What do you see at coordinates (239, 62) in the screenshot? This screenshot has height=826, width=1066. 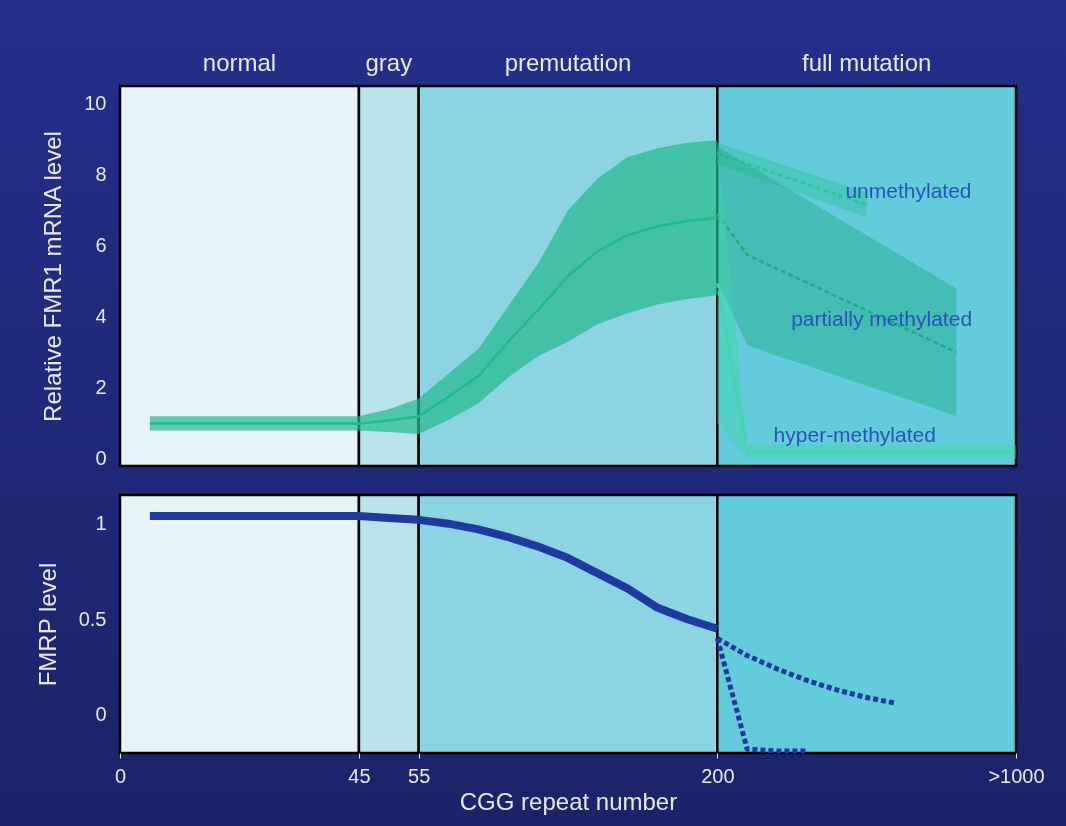 I see `band-label: normal` at bounding box center [239, 62].